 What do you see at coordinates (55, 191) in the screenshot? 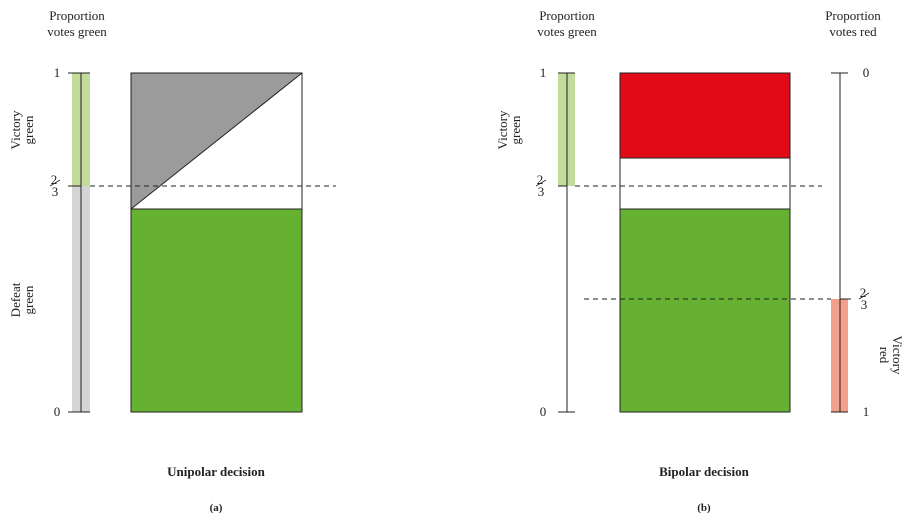
I see `panel-a-tick-fraction-den: 3` at bounding box center [55, 191].